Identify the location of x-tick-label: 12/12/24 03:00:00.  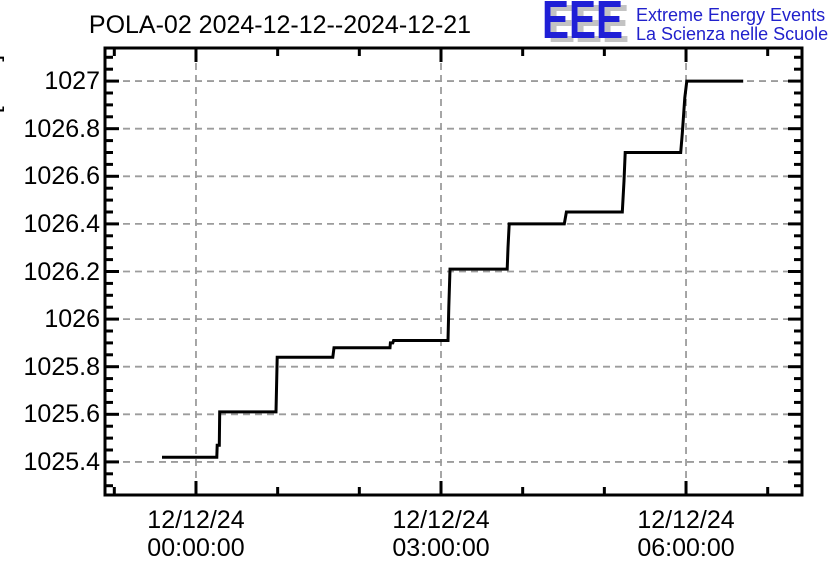
(441, 534).